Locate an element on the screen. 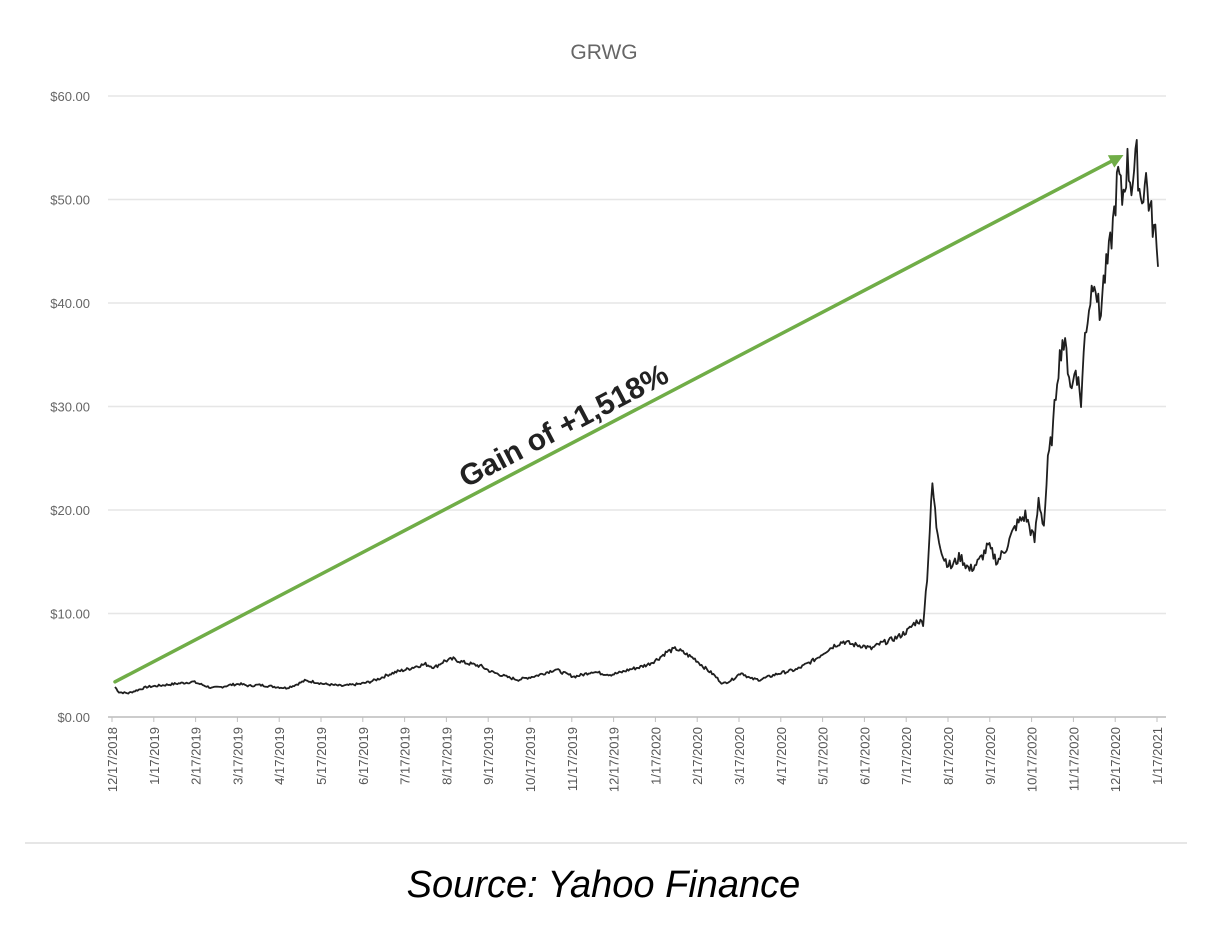  x-tick-label: 3/17/2020 is located at coordinates (739, 756).